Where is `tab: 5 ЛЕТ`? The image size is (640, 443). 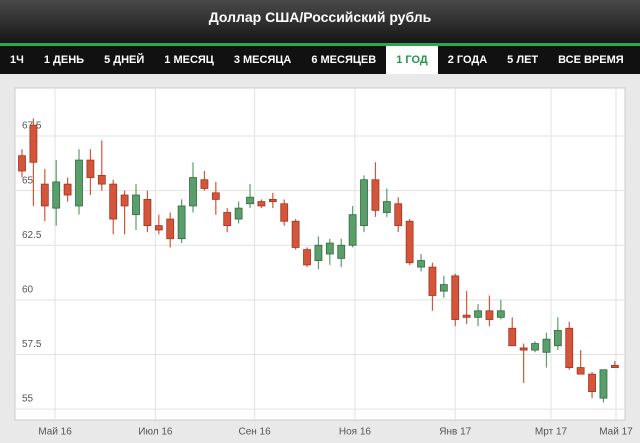
tab: 5 ЛЕТ is located at coordinates (523, 60).